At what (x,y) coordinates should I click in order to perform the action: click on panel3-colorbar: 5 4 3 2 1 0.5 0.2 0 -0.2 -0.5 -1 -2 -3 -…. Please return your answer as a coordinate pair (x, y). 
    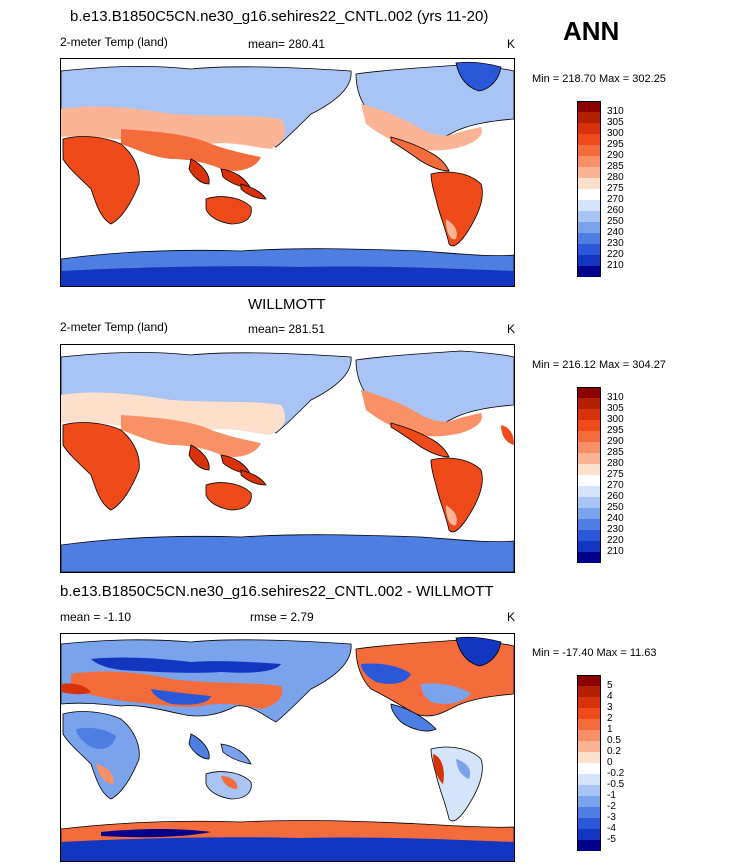
    Looking at the image, I should click on (600, 763).